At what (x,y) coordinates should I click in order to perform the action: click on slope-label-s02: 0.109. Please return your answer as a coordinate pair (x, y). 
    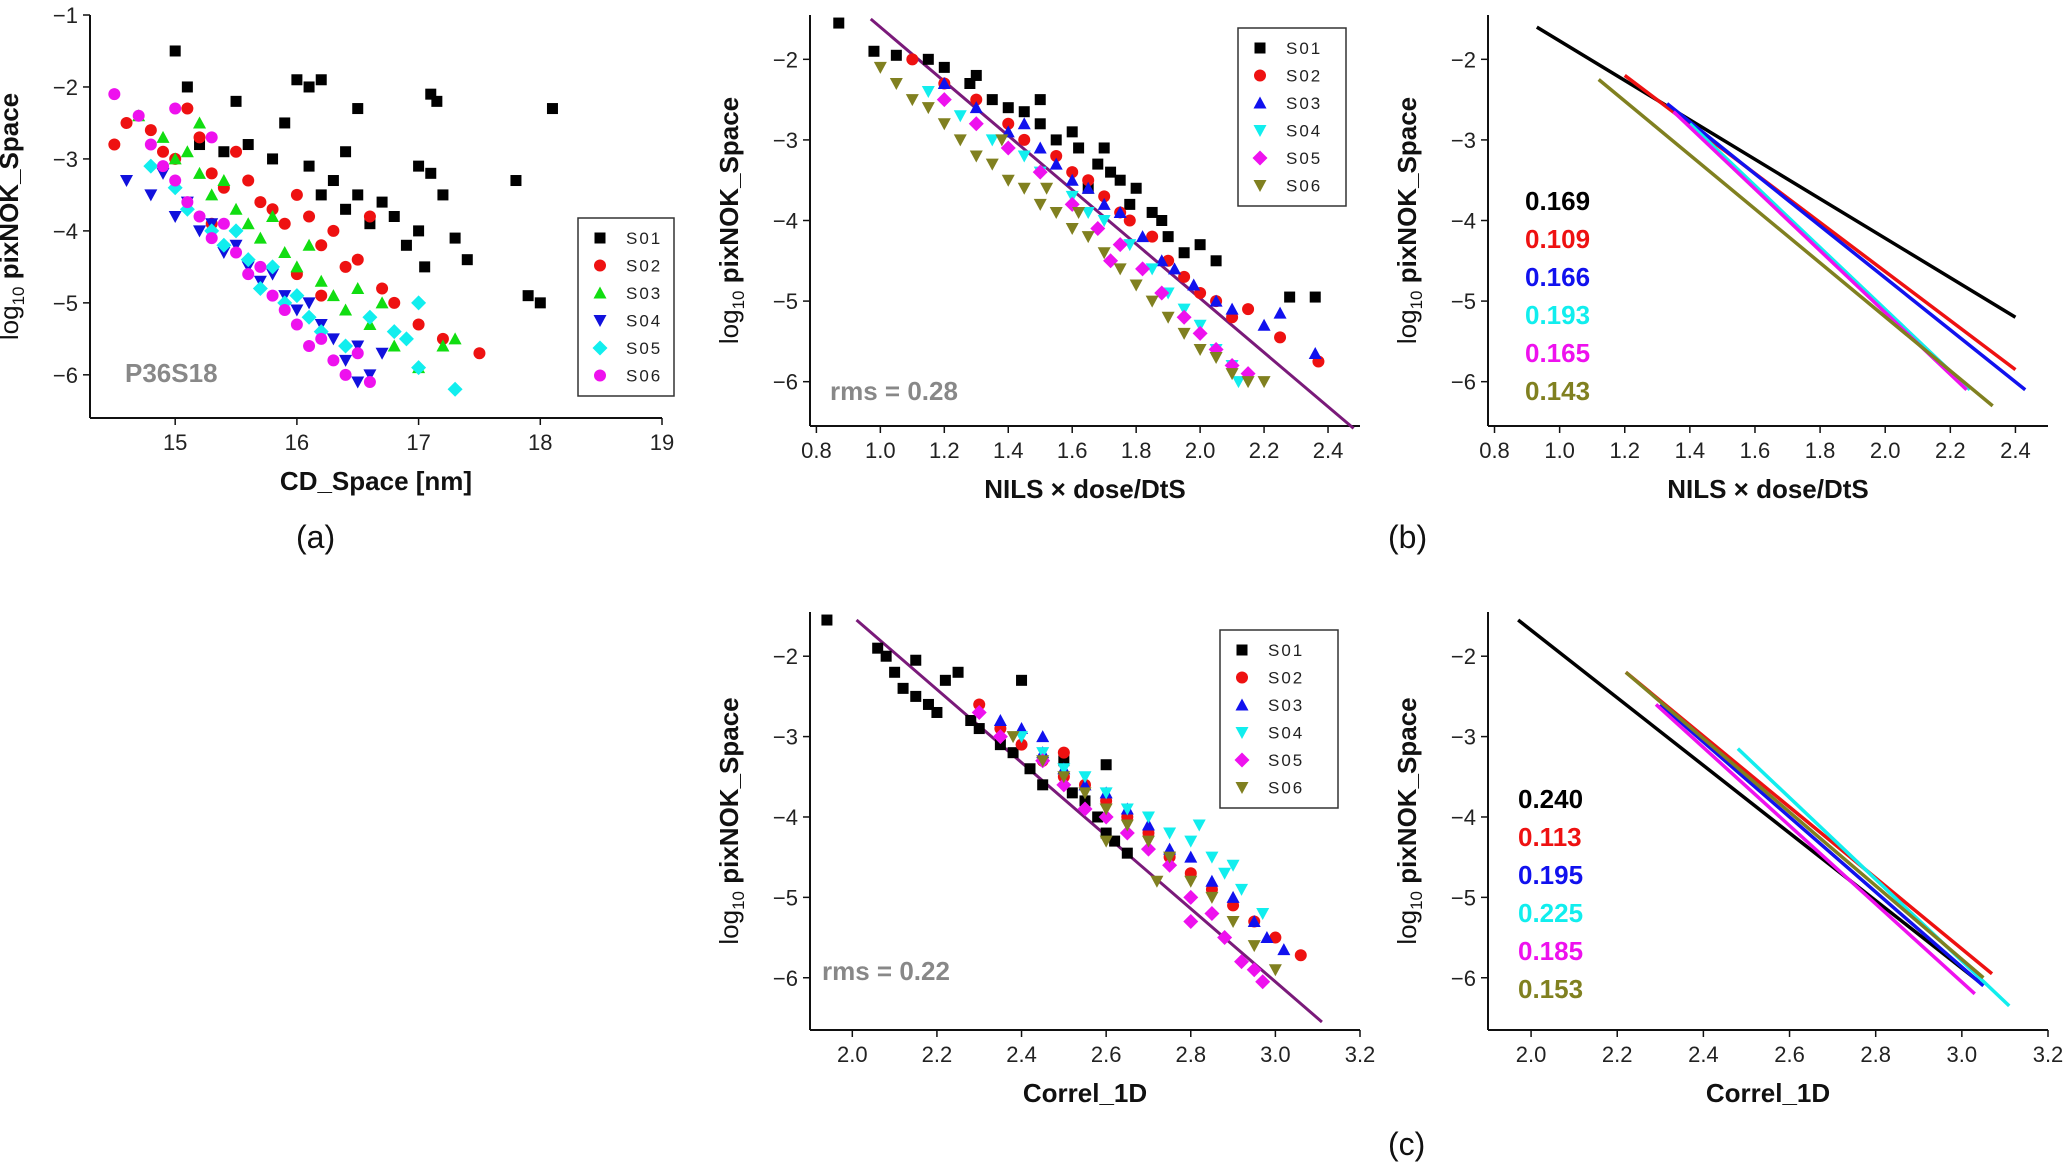
    Looking at the image, I should click on (1557, 239).